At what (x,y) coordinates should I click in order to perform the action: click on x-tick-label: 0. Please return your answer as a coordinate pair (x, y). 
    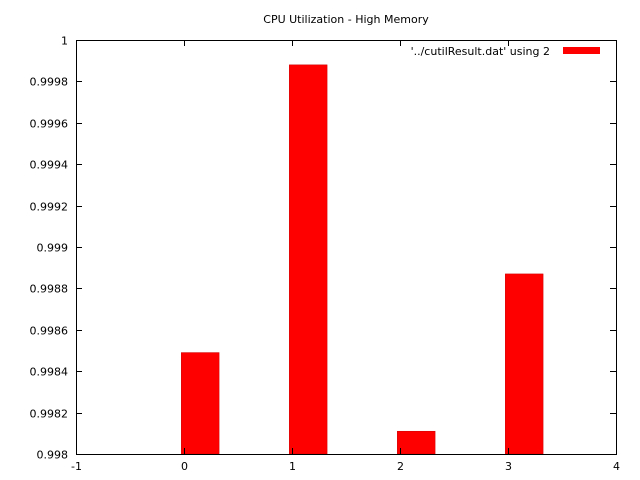
    Looking at the image, I should click on (184, 466).